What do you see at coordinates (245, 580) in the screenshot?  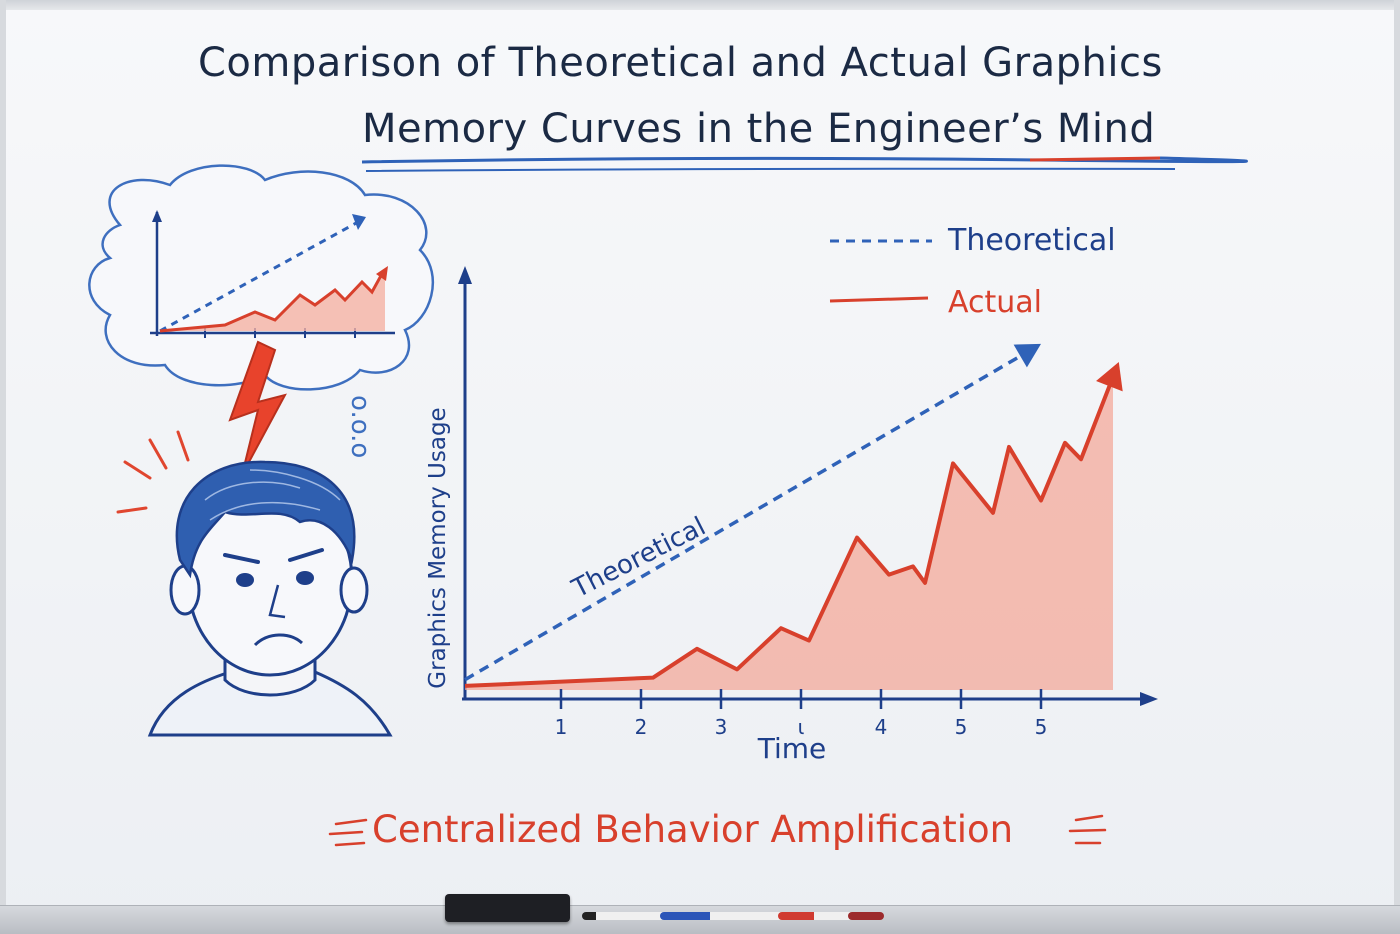 I see `engineer-left-eye` at bounding box center [245, 580].